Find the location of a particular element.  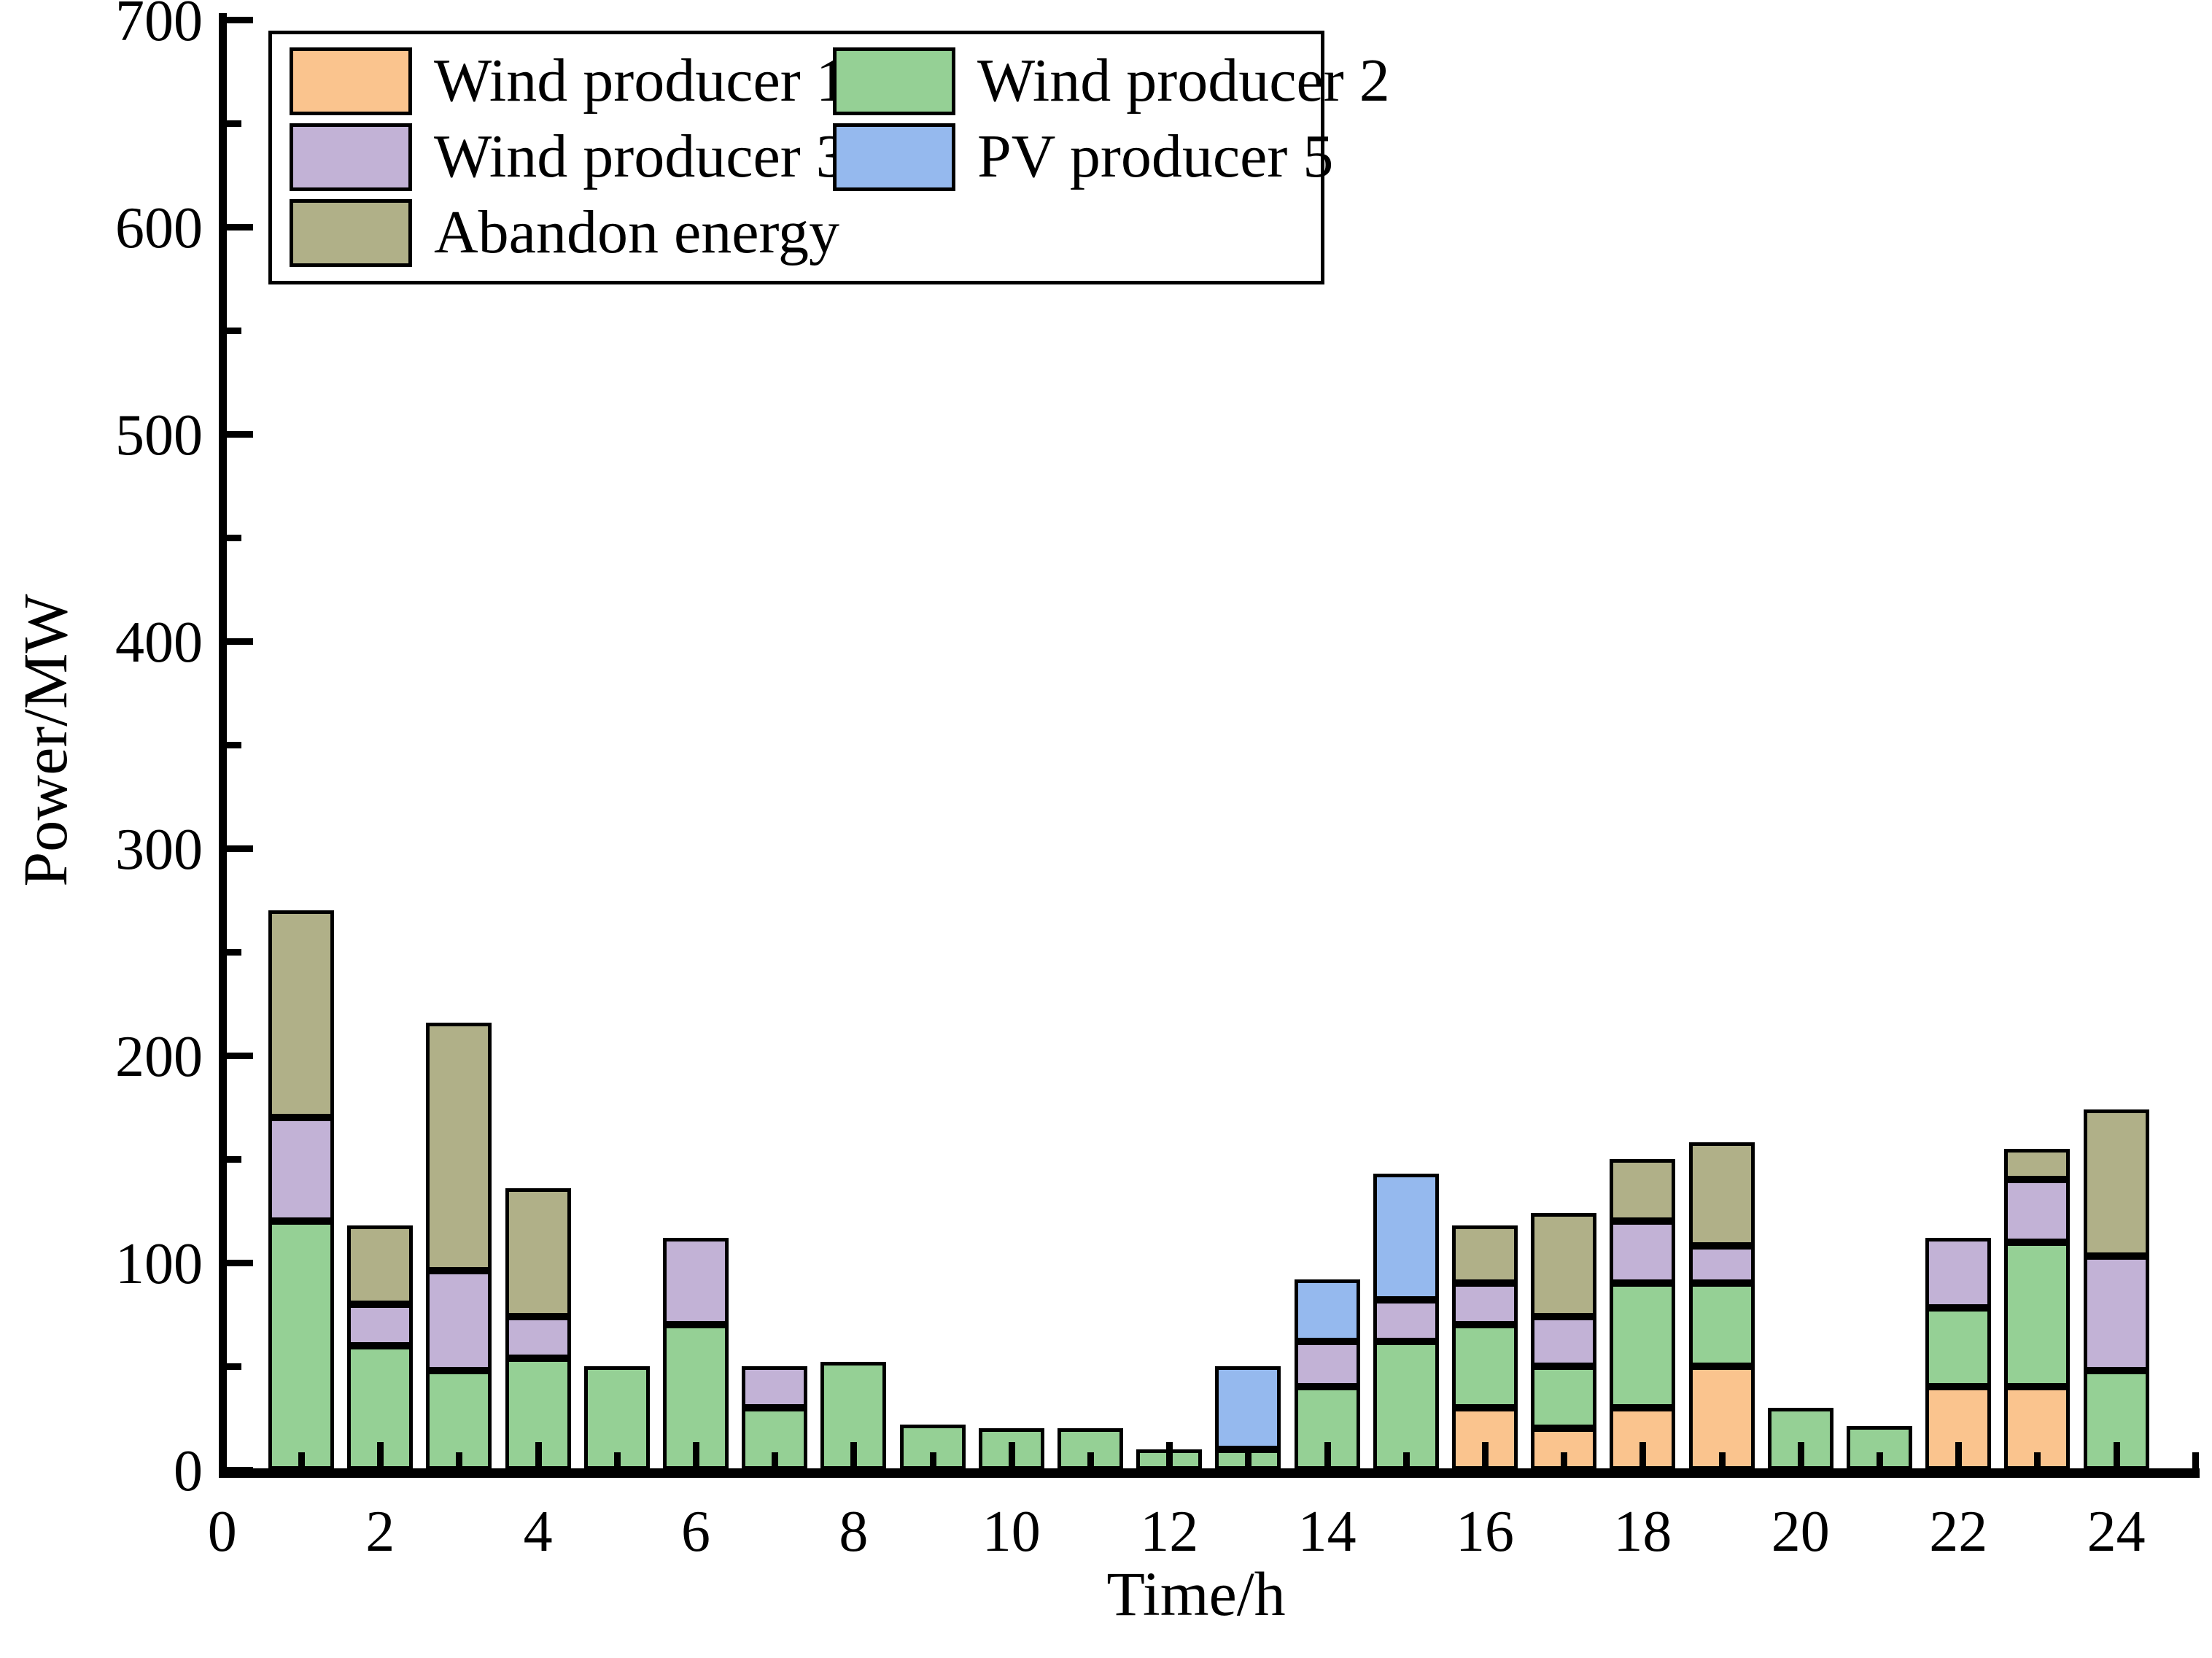

x-tick-label: 6 is located at coordinates (696, 1532).